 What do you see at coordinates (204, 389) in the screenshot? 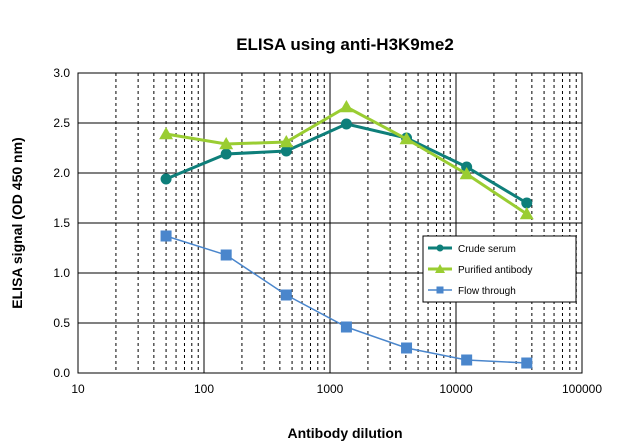
I see `x-tick-label: 100` at bounding box center [204, 389].